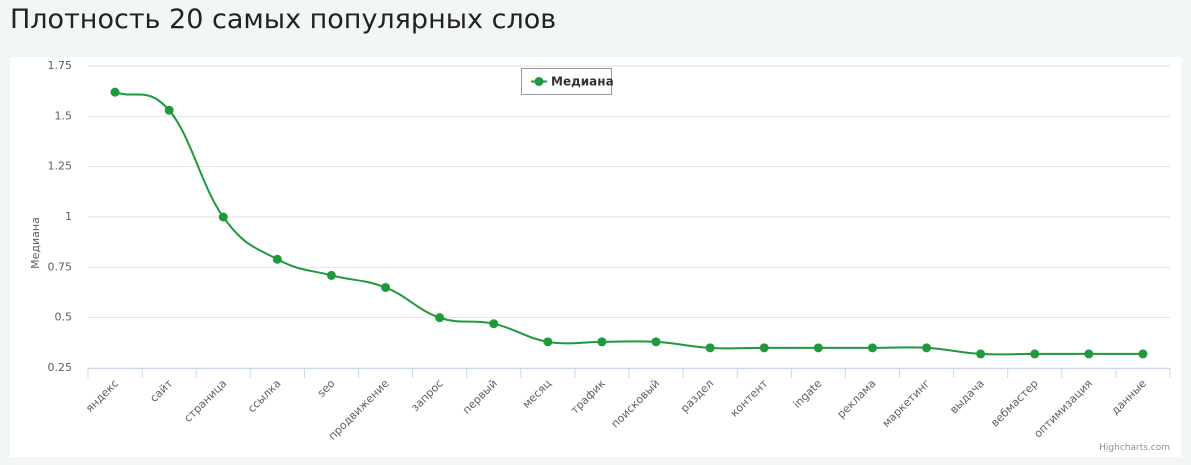 The height and width of the screenshot is (465, 1191). I want to click on y-tick-label: 1.25, so click(60, 166).